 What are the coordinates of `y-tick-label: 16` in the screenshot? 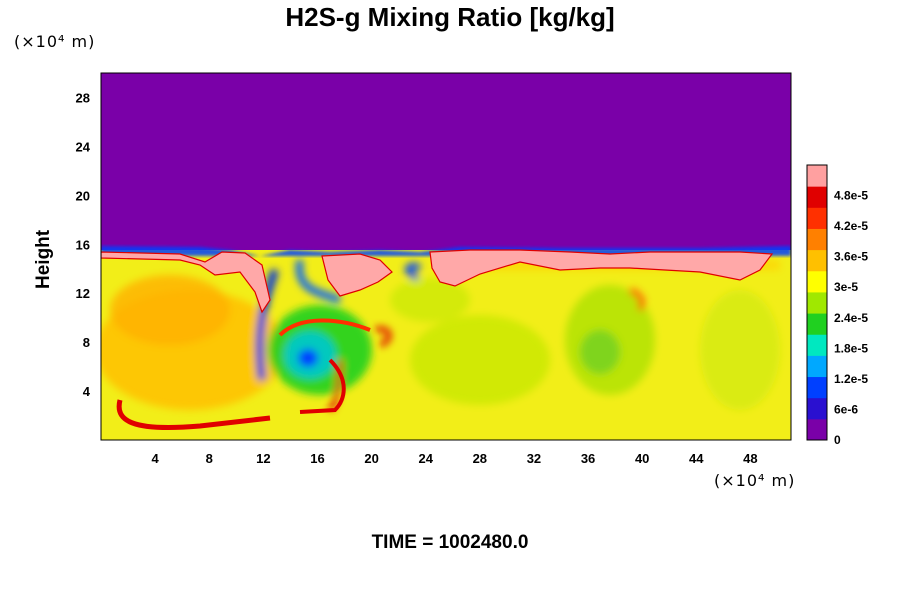 It's located at (83, 244).